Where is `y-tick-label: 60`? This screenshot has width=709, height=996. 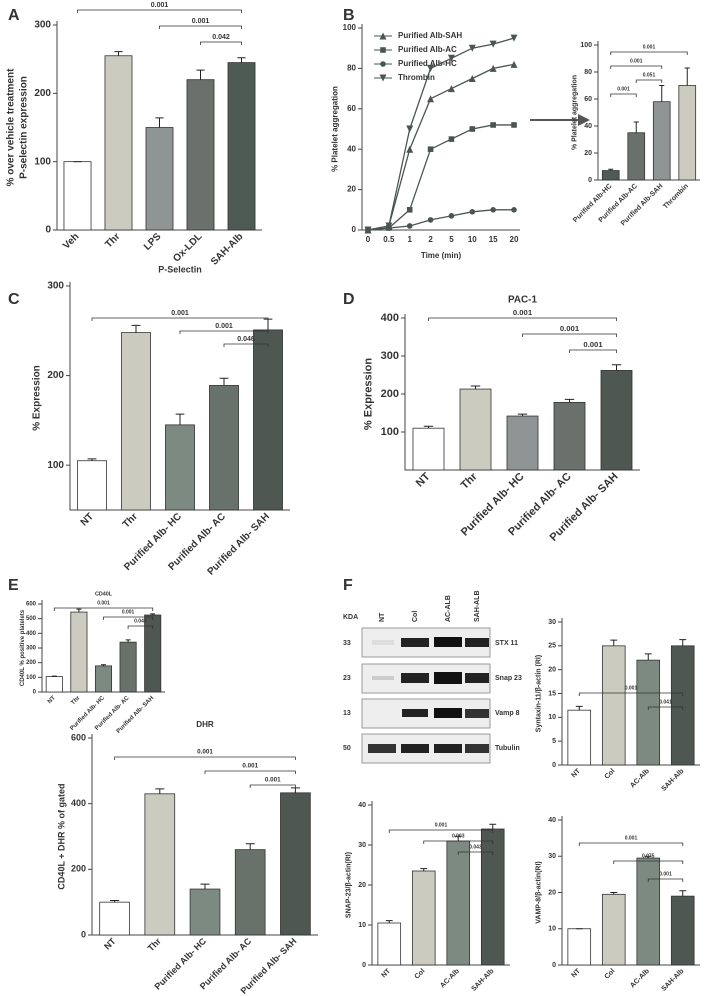 y-tick-label: 60 is located at coordinates (351, 108).